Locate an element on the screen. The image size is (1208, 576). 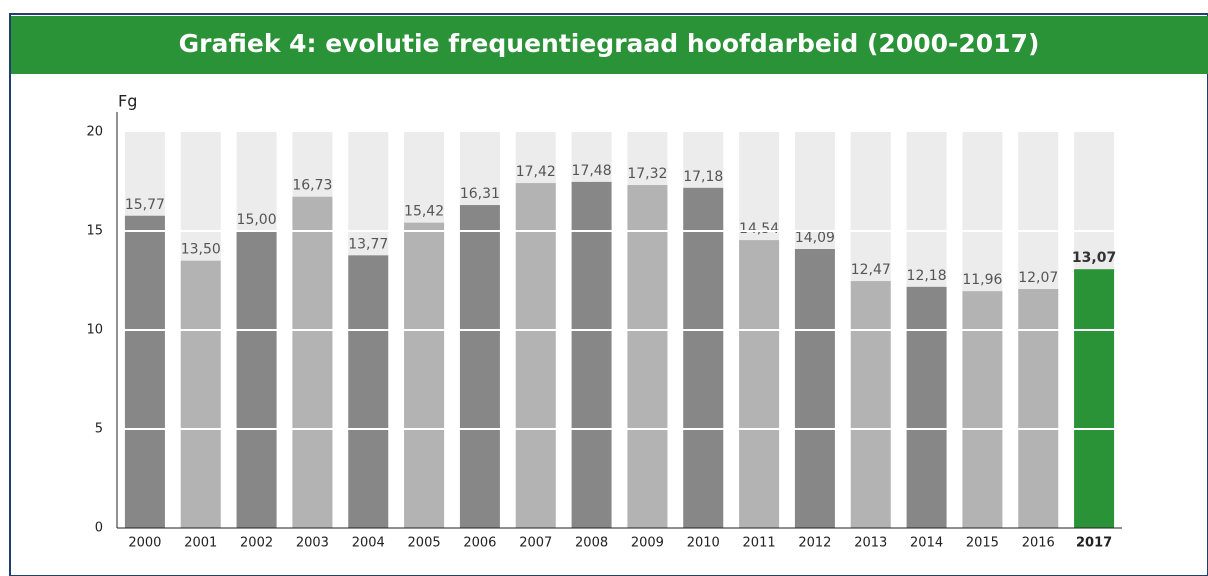
x-tick-label: 2009 is located at coordinates (647, 543).